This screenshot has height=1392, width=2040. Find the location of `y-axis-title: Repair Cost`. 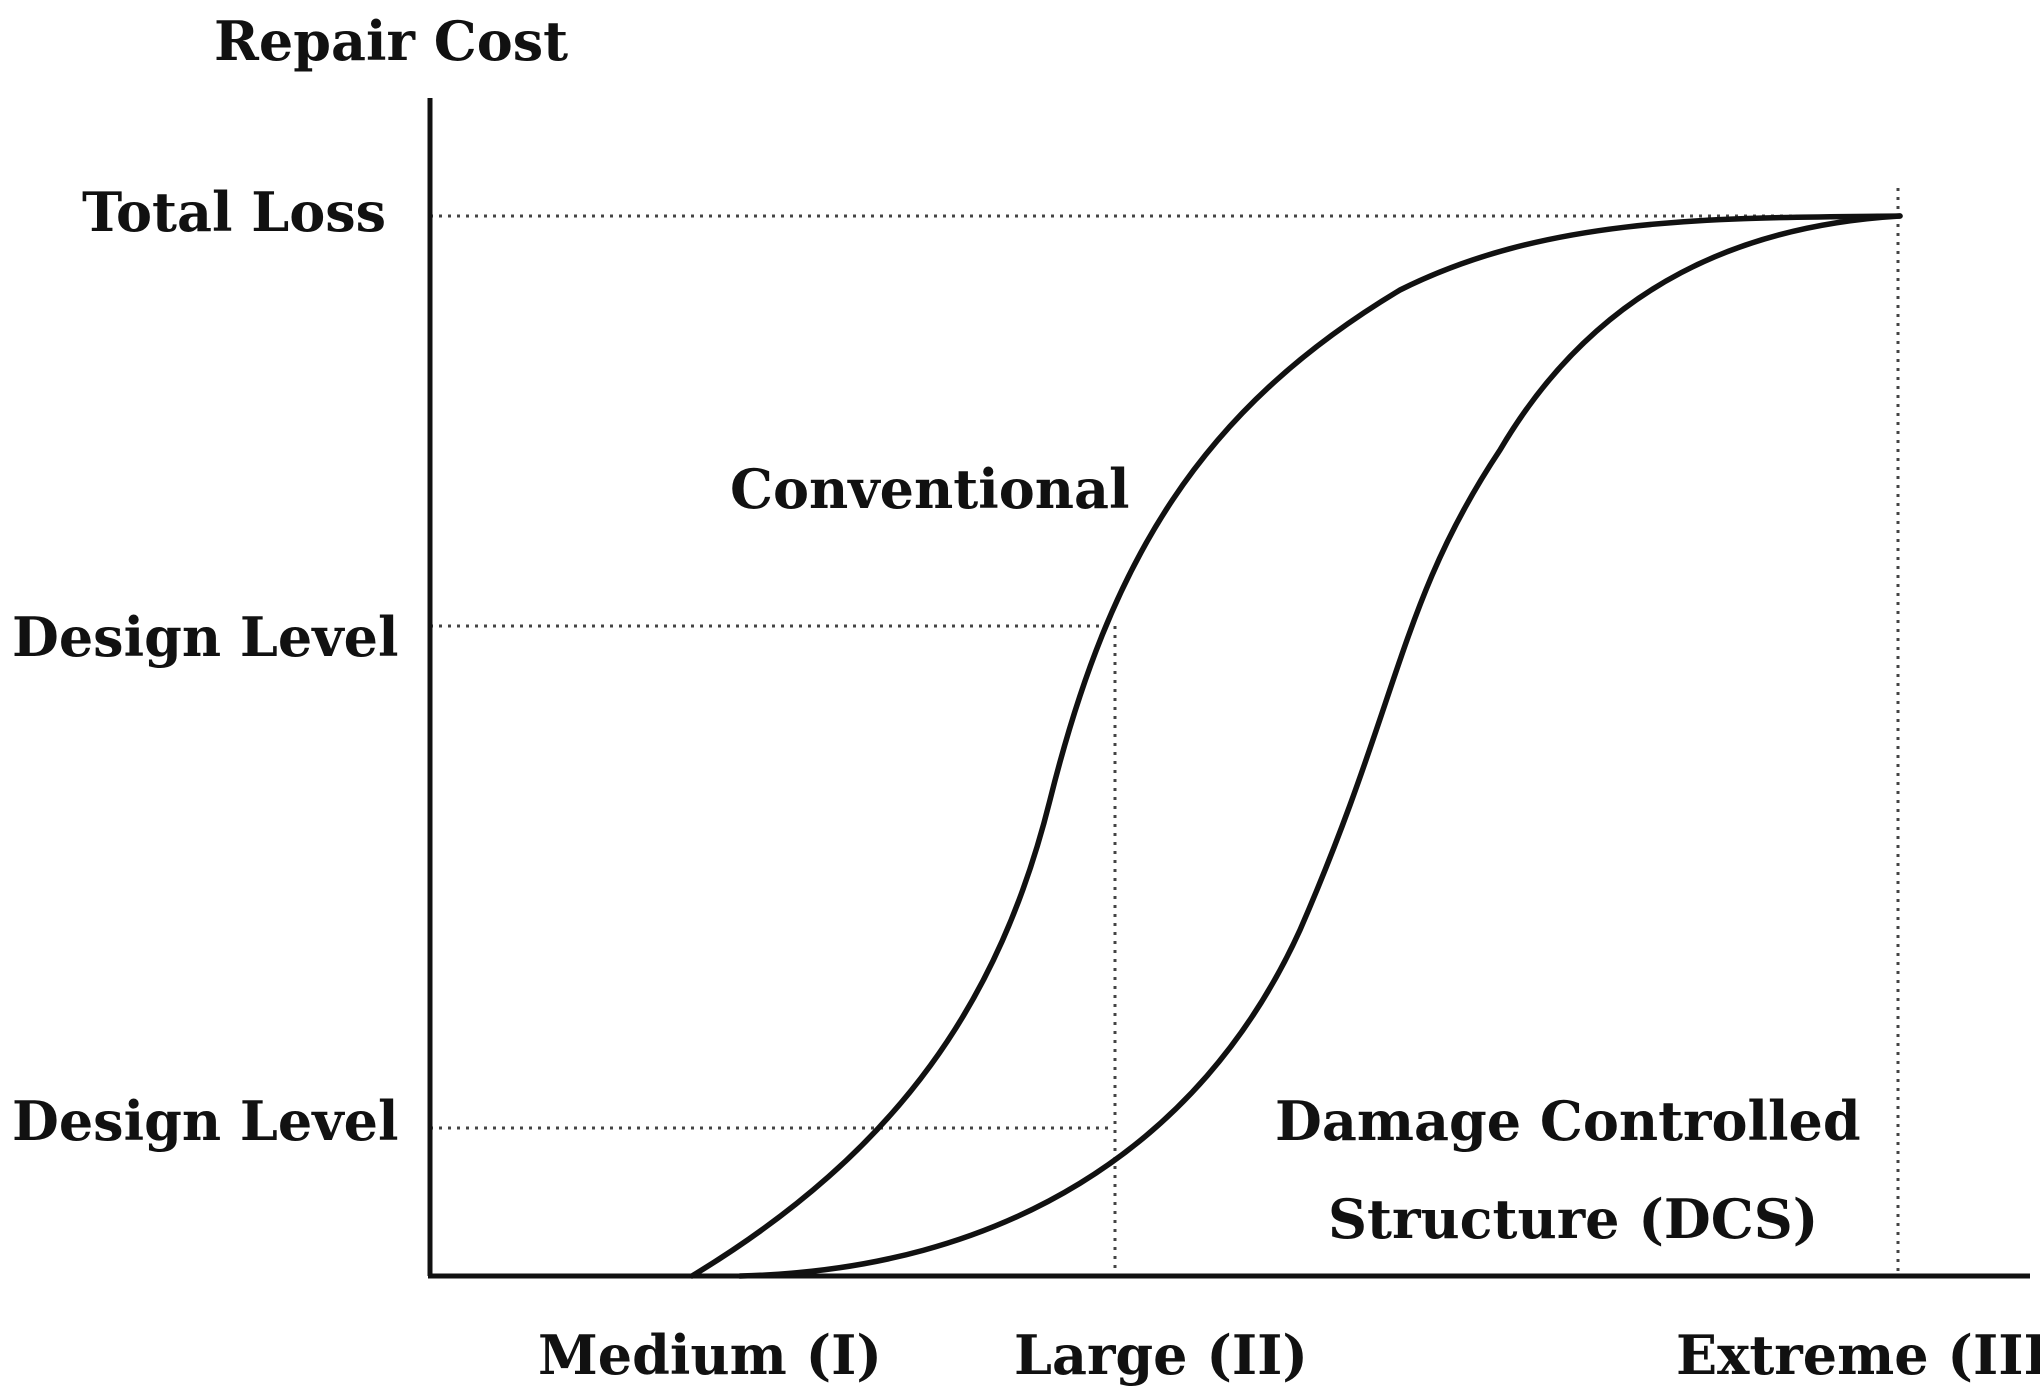

y-axis-title: Repair Cost is located at coordinates (391, 41).